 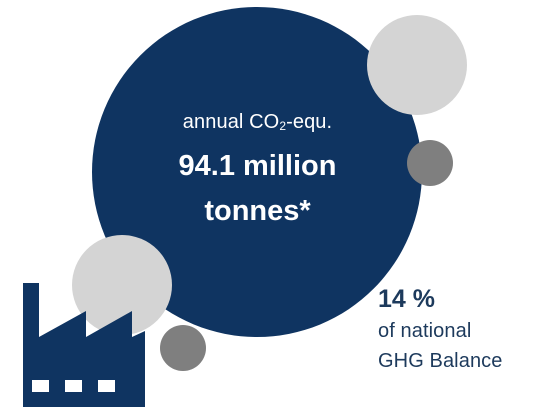 What do you see at coordinates (257, 211) in the screenshot?
I see `emissions-value-line2: tonnes*` at bounding box center [257, 211].